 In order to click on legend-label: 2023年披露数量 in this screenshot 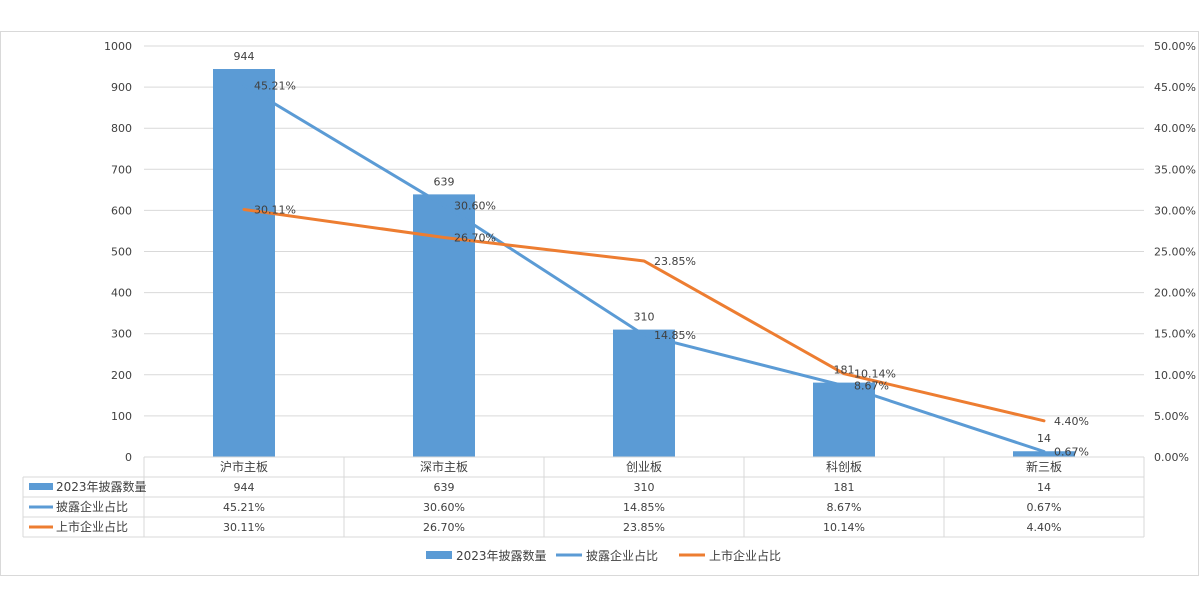, I will do `click(501, 555)`.